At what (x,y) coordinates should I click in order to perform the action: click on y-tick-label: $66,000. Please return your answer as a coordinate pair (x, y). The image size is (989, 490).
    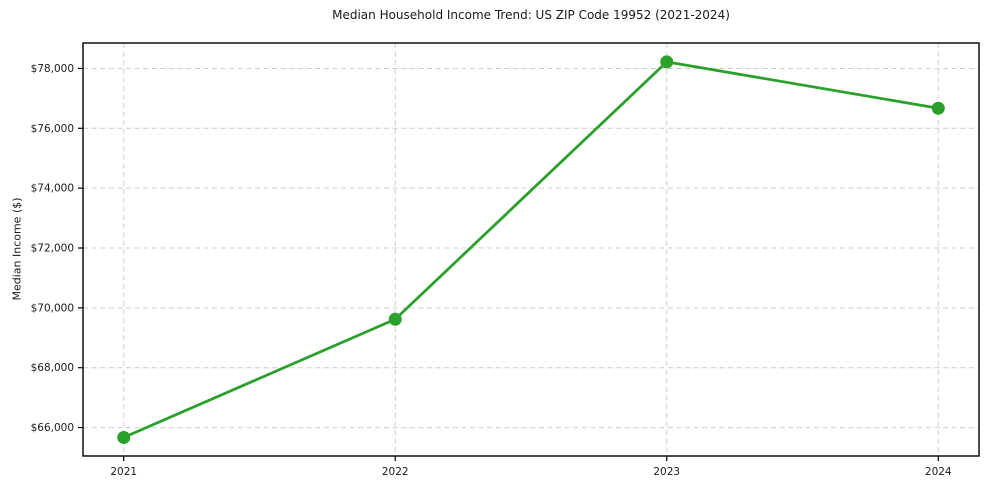
    Looking at the image, I should click on (52, 428).